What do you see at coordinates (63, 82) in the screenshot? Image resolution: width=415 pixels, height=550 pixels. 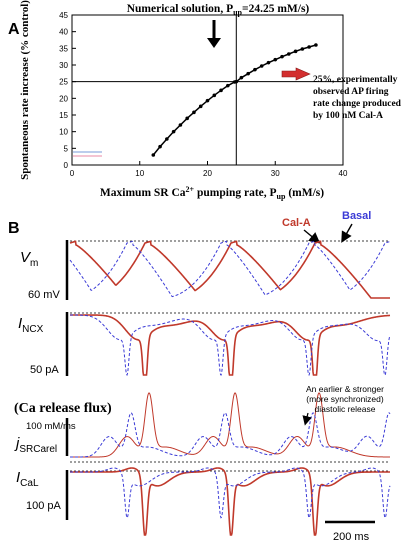 I see `y-tick-label: 25` at bounding box center [63, 82].